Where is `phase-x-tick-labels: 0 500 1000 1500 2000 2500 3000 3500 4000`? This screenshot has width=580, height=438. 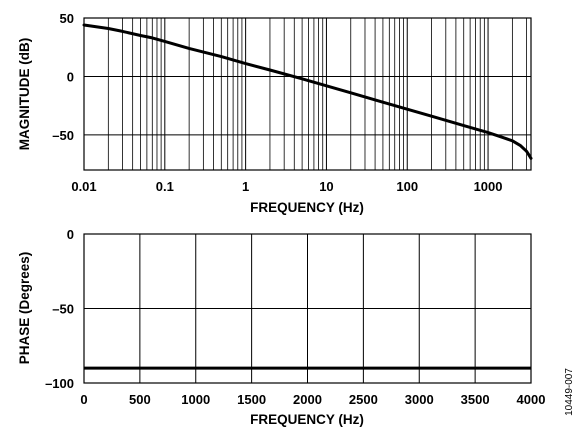
phase-x-tick-labels: 0 500 1000 1500 2000 2500 3000 3500 4000 is located at coordinates (312, 399).